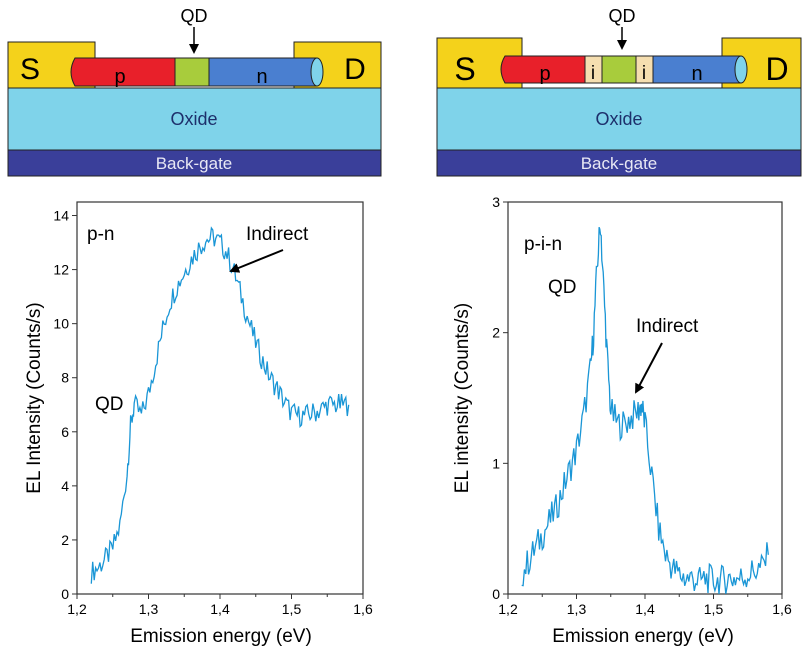  Describe the element at coordinates (644, 73) in the screenshot. I see `i-region-label-2: i` at that location.